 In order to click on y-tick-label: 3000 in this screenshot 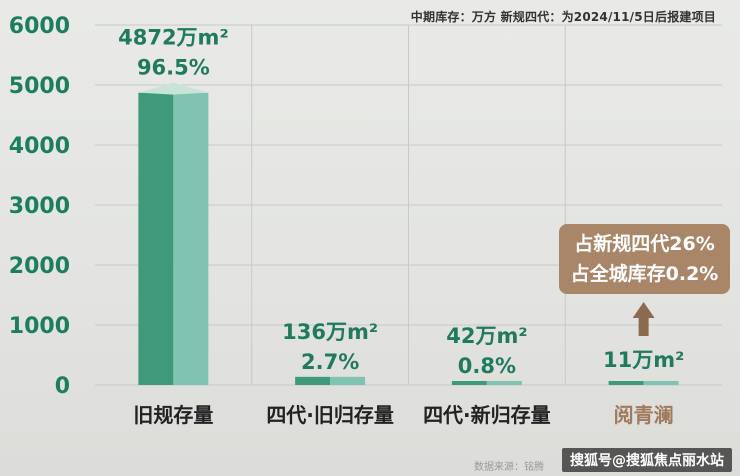, I will do `click(39, 206)`.